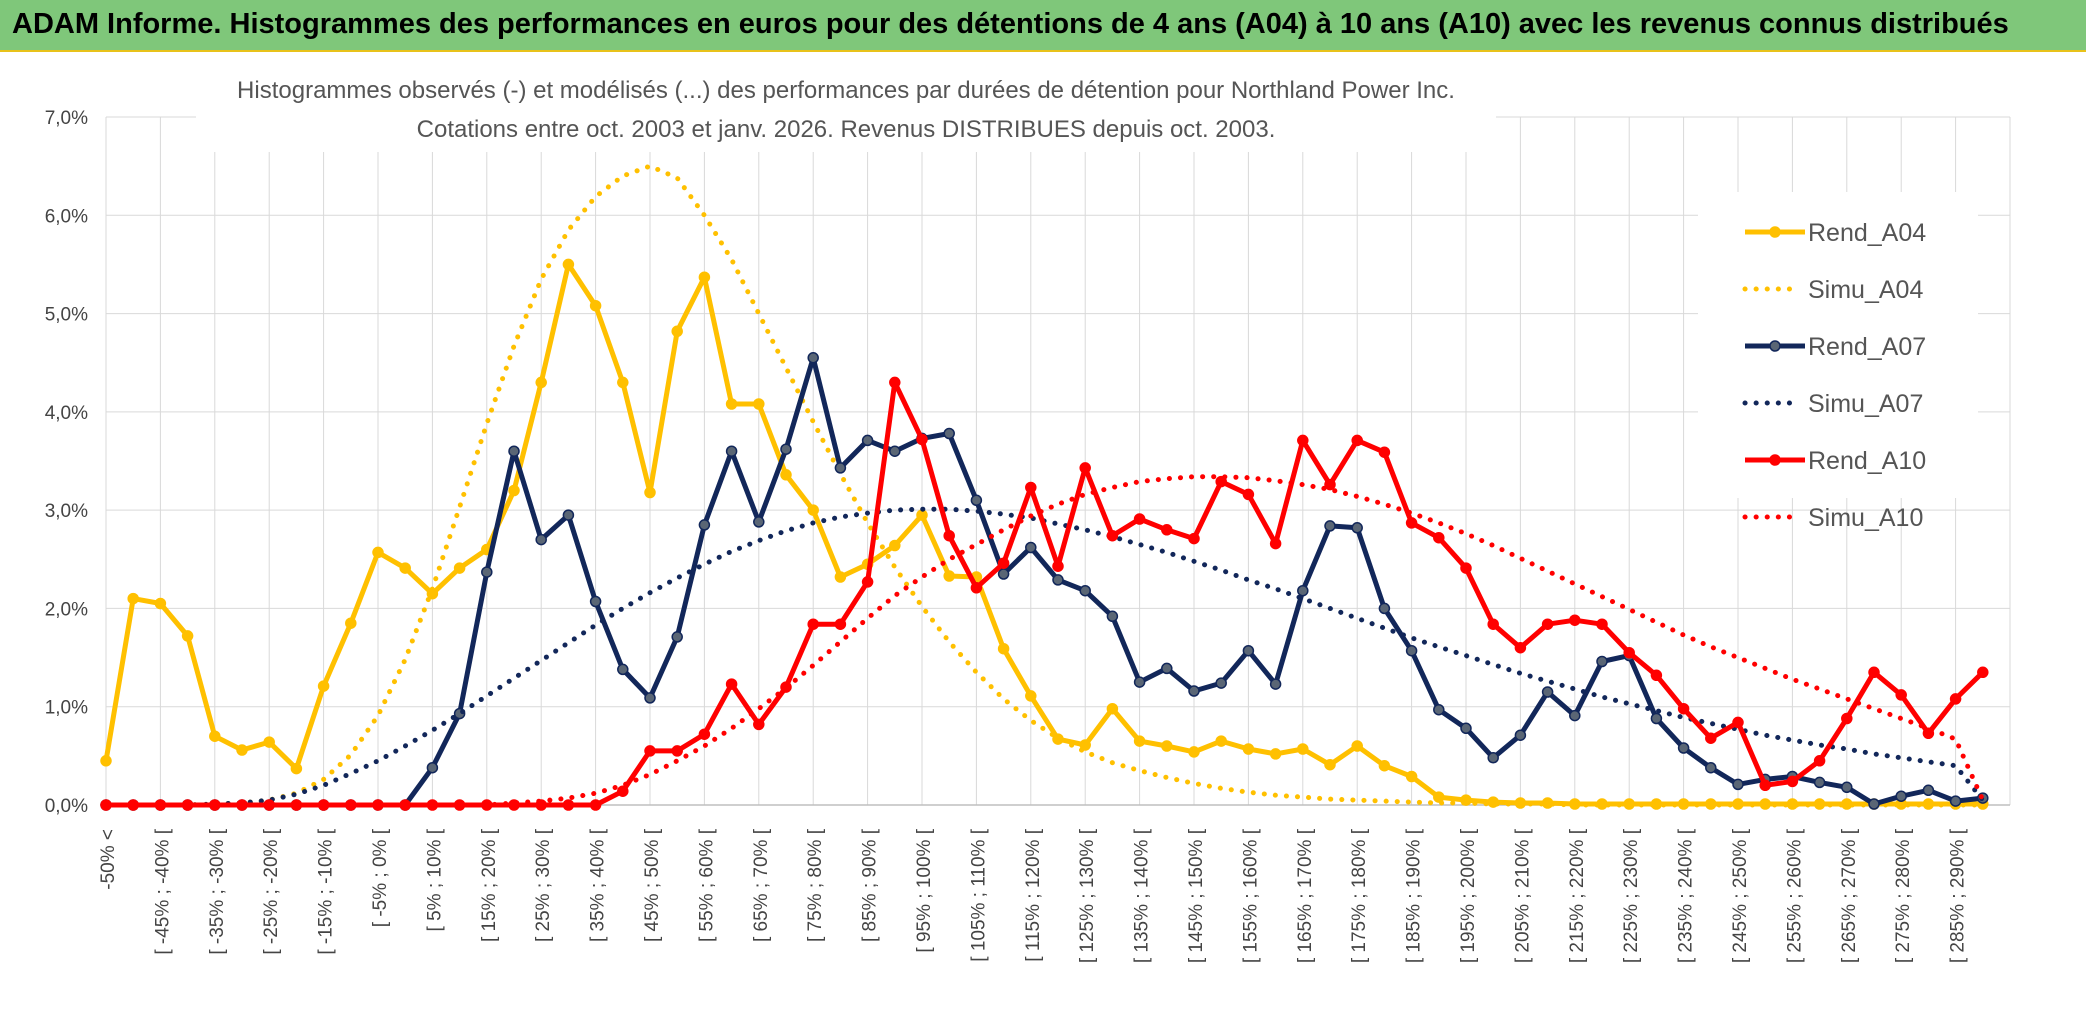 This screenshot has width=2086, height=1031. Describe the element at coordinates (66, 806) in the screenshot. I see `y-tick-label: 0,0%` at that location.